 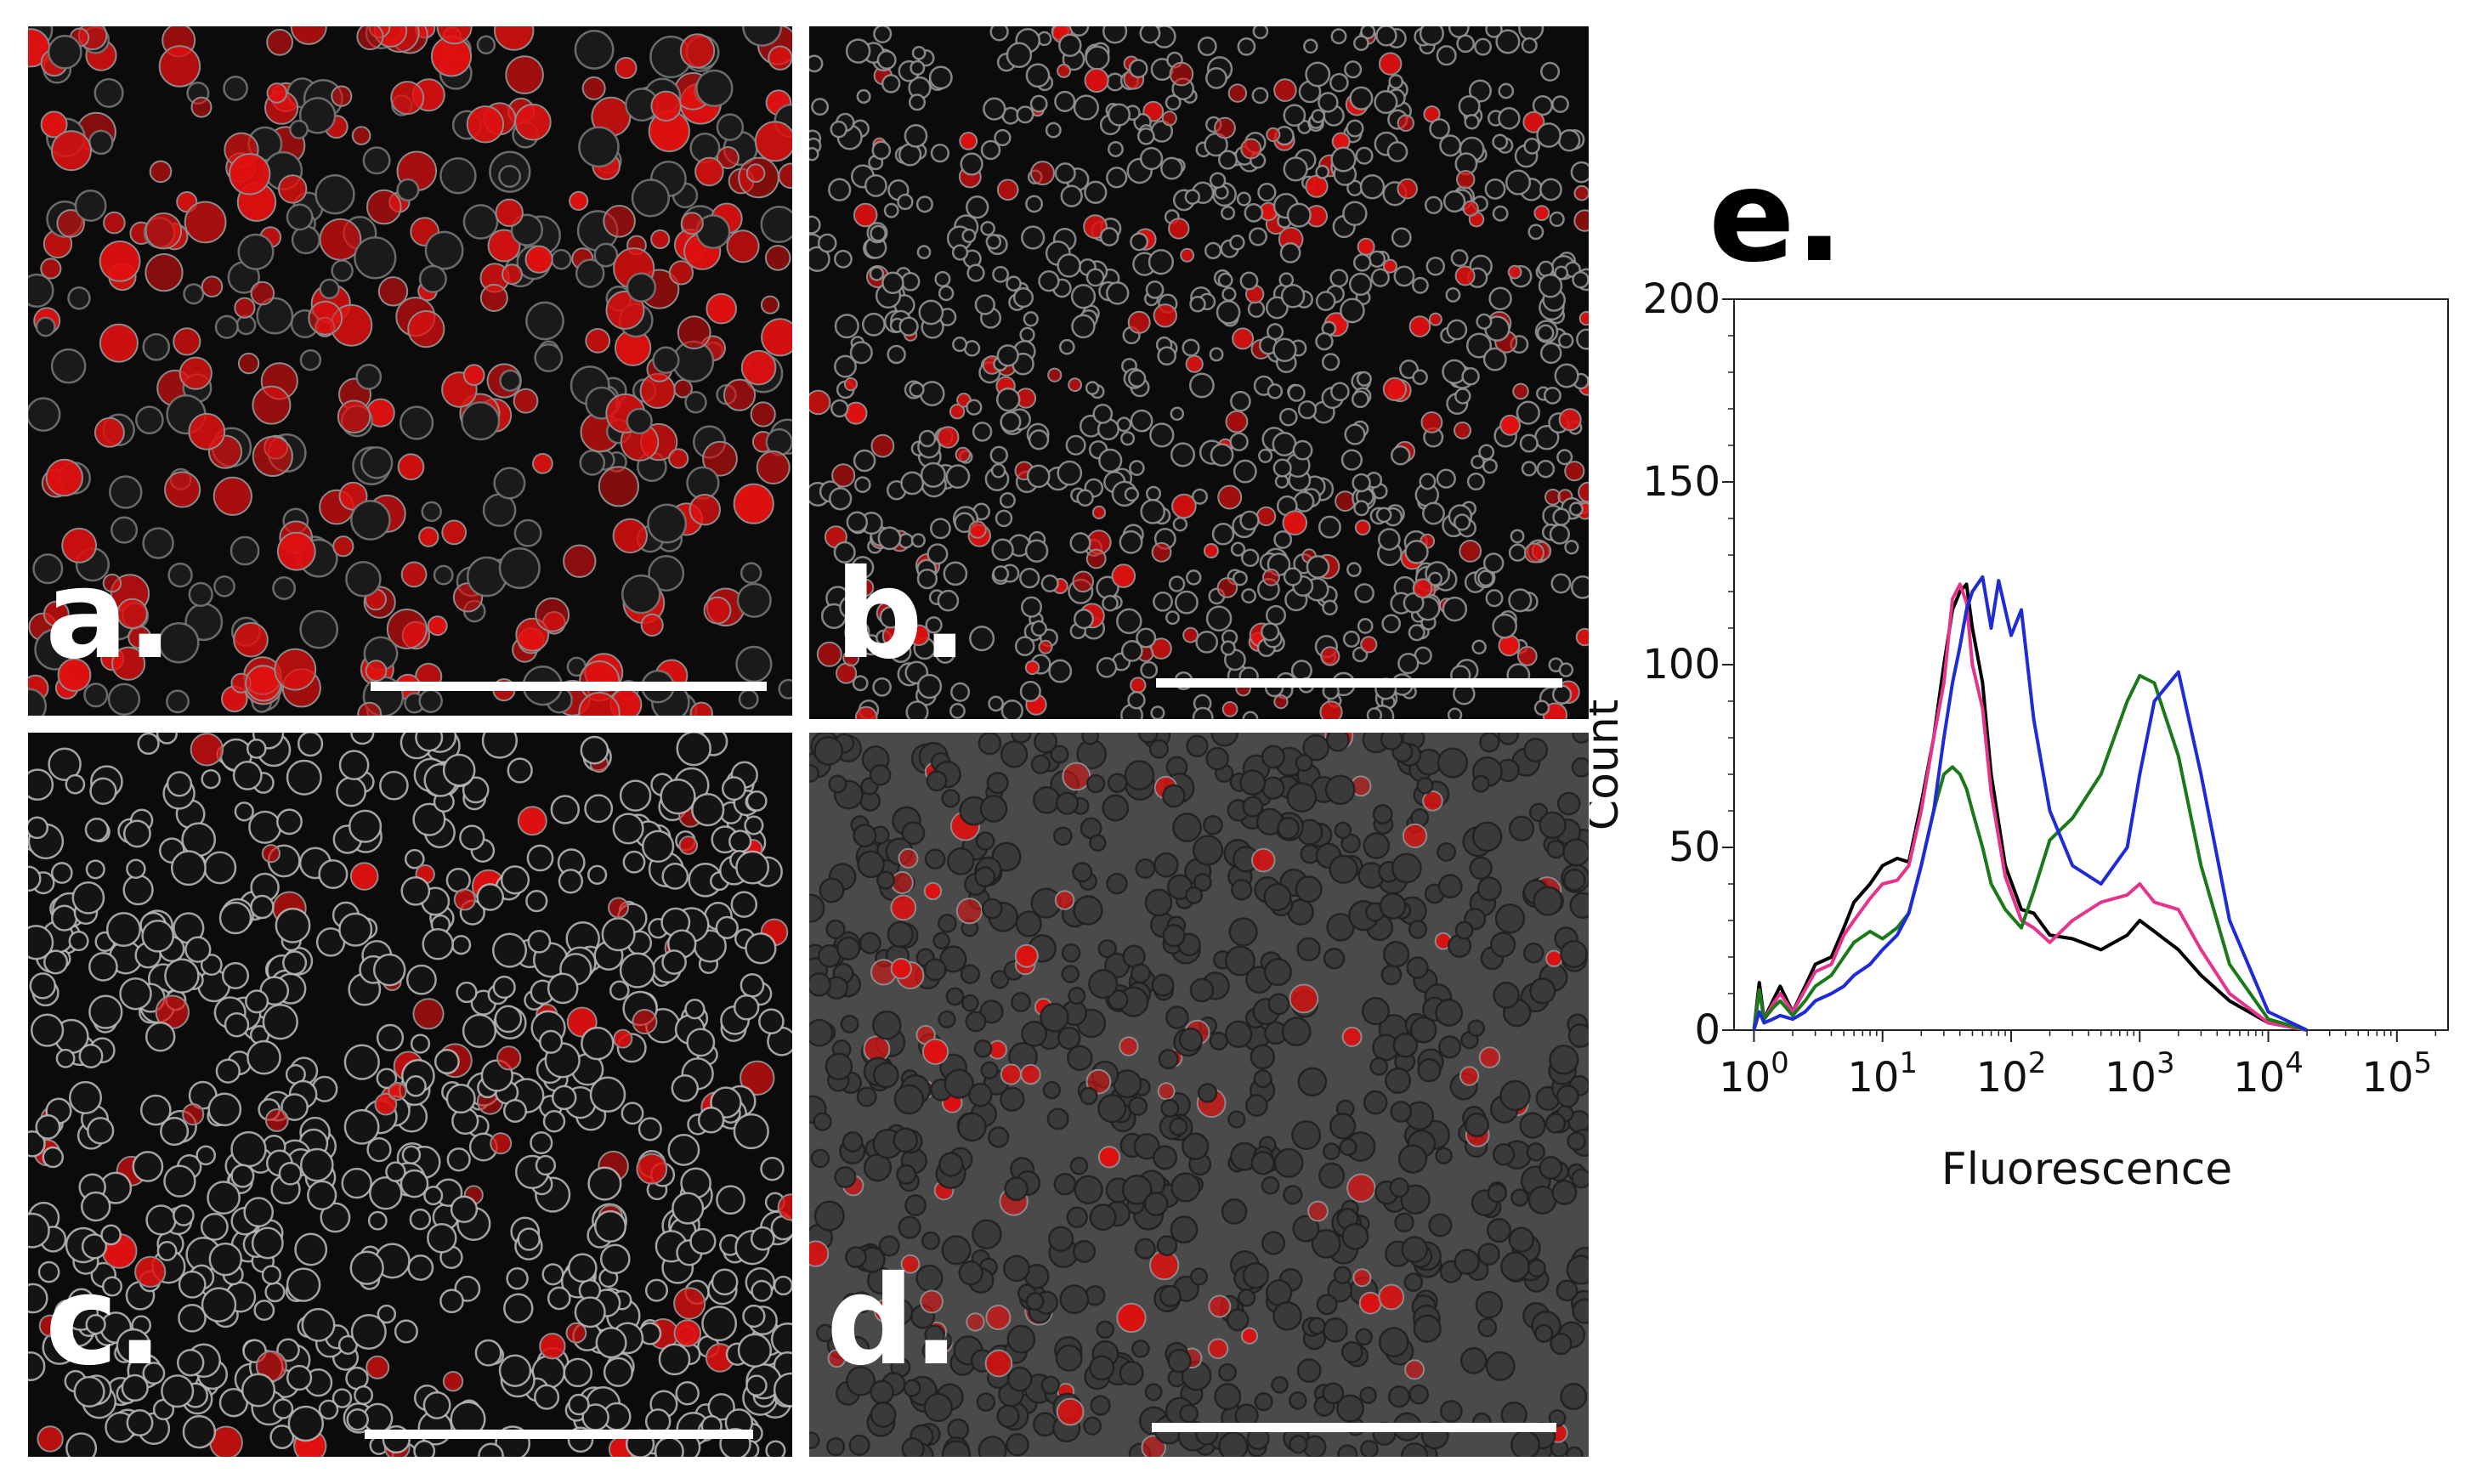 I want to click on x-axis-title: Fluorescence, so click(x=2087, y=1169).